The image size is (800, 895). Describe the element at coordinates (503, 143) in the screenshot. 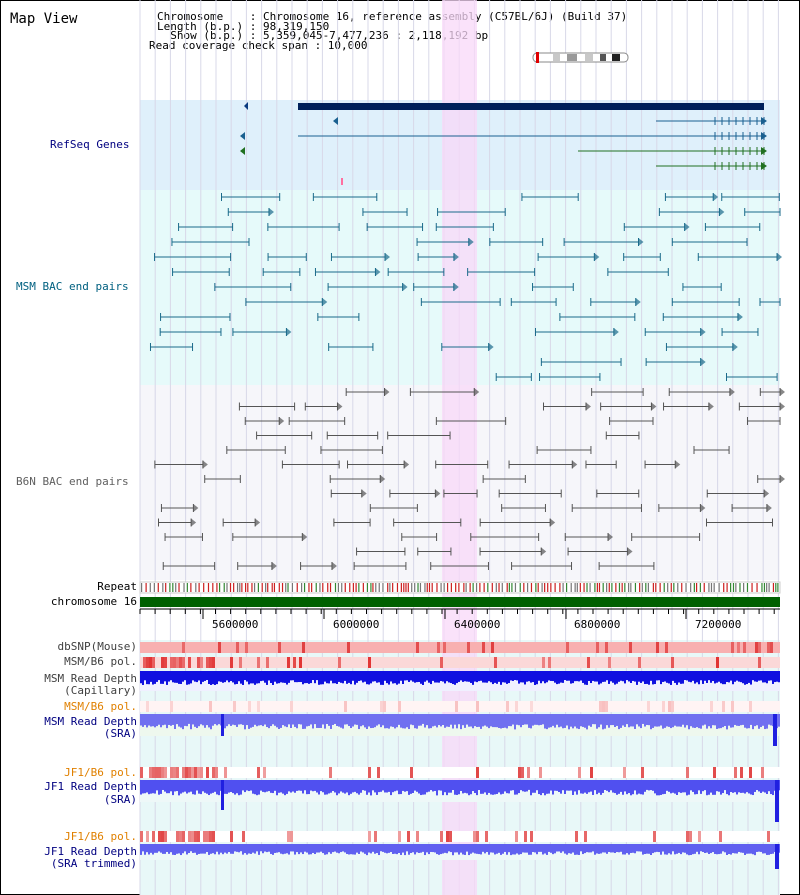

I see `refseq-genes-track` at that location.